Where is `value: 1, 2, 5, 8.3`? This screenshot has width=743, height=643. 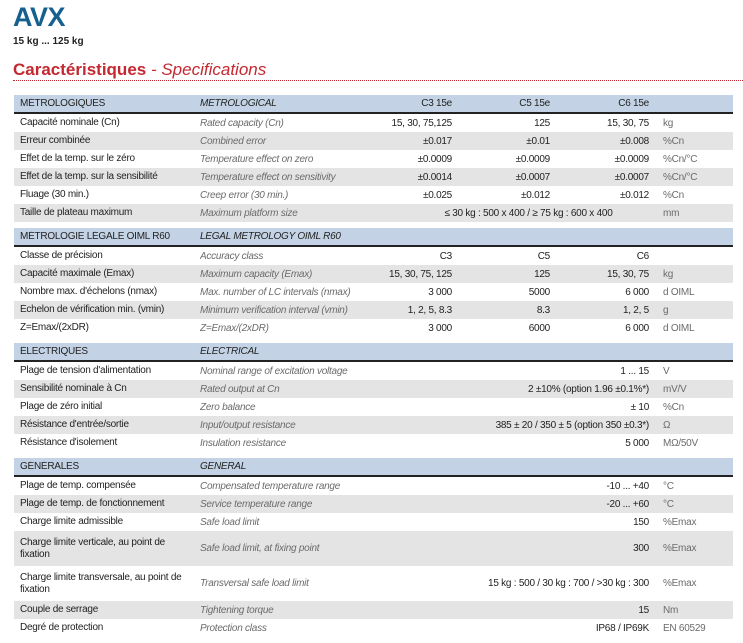
value: 1, 2, 5, 8.3 is located at coordinates (429, 310).